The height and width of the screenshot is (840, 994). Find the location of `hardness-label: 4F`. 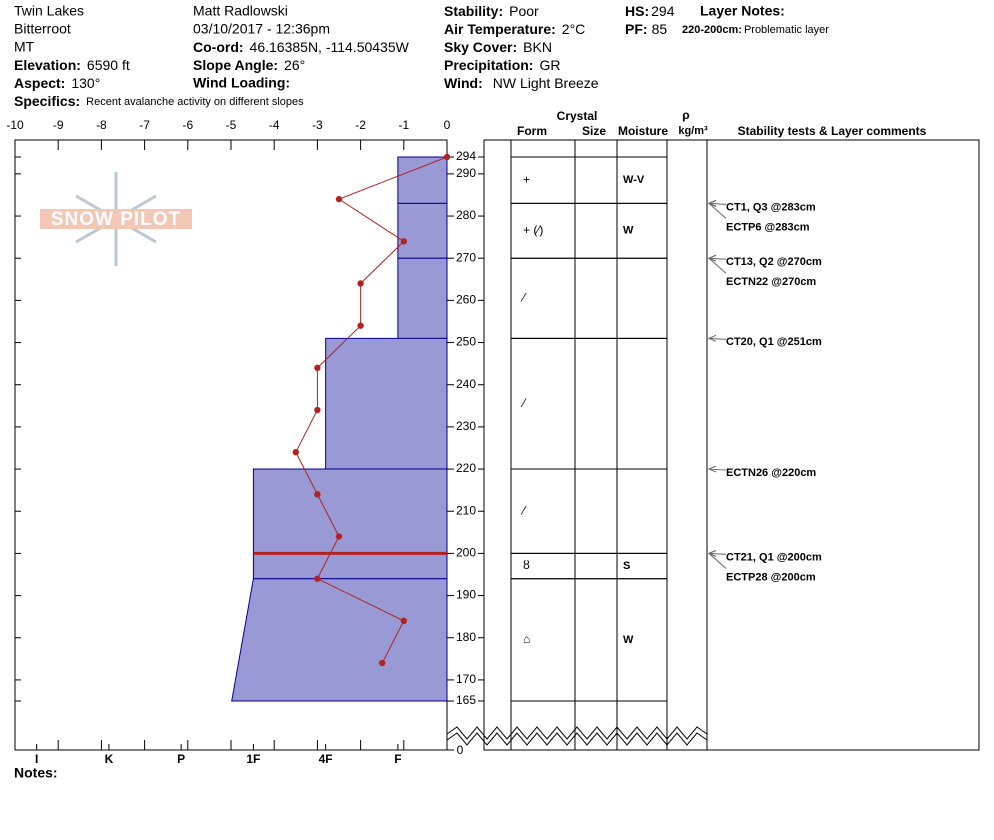

hardness-label: 4F is located at coordinates (326, 759).